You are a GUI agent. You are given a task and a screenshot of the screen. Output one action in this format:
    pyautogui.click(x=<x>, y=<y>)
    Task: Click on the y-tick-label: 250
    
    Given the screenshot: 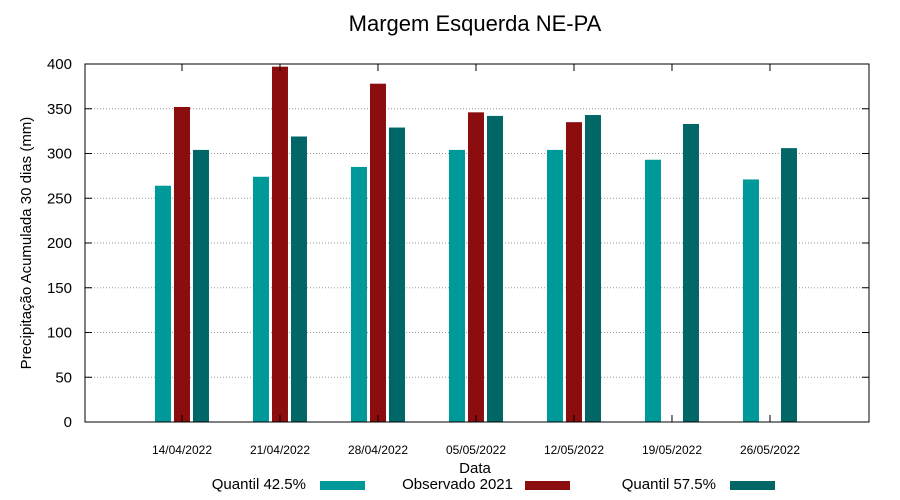 What is the action you would take?
    pyautogui.click(x=59, y=198)
    